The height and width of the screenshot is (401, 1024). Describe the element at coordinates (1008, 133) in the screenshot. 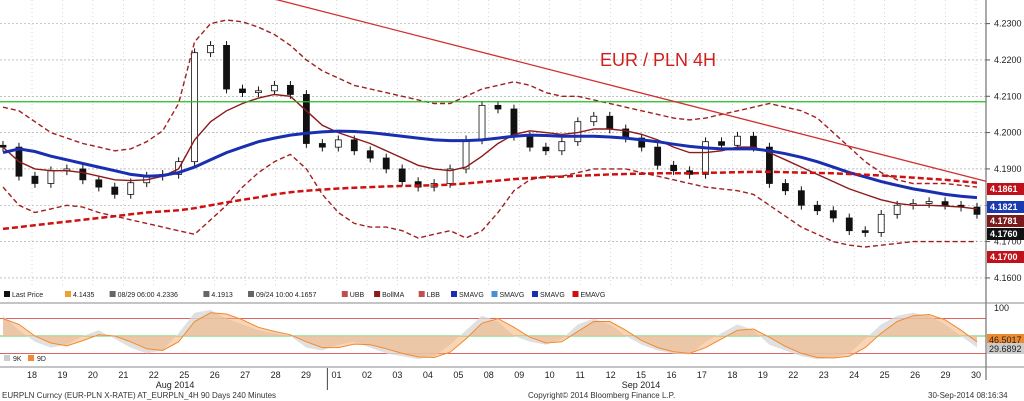

I see `price-tick-label: 4.2000` at that location.